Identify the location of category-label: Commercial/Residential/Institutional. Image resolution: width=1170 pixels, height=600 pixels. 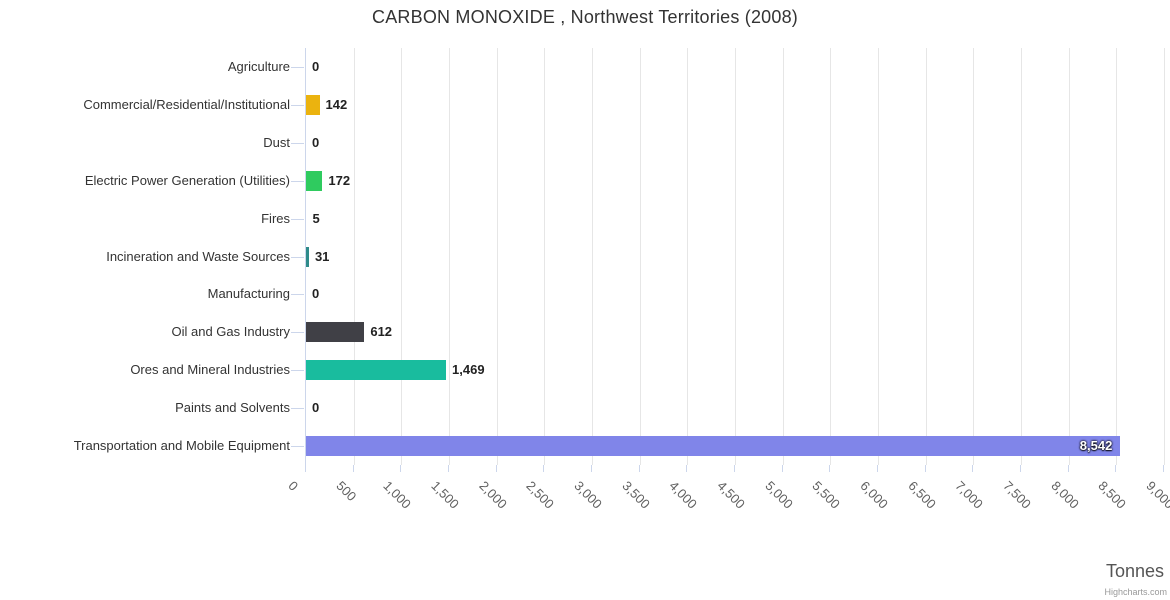
(186, 104).